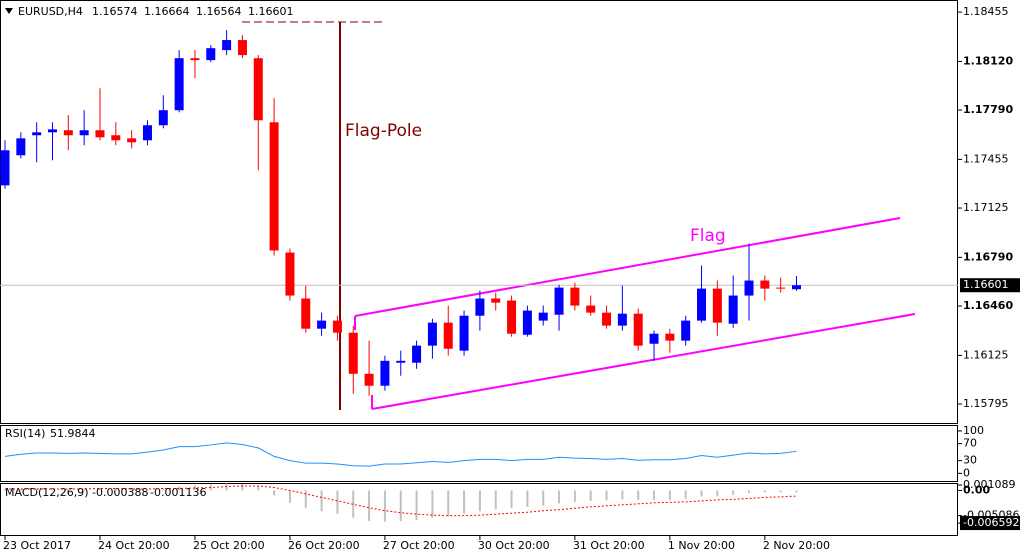 The image size is (1020, 556). I want to click on x-tick-label: 30 Oct 20:00, so click(514, 545).